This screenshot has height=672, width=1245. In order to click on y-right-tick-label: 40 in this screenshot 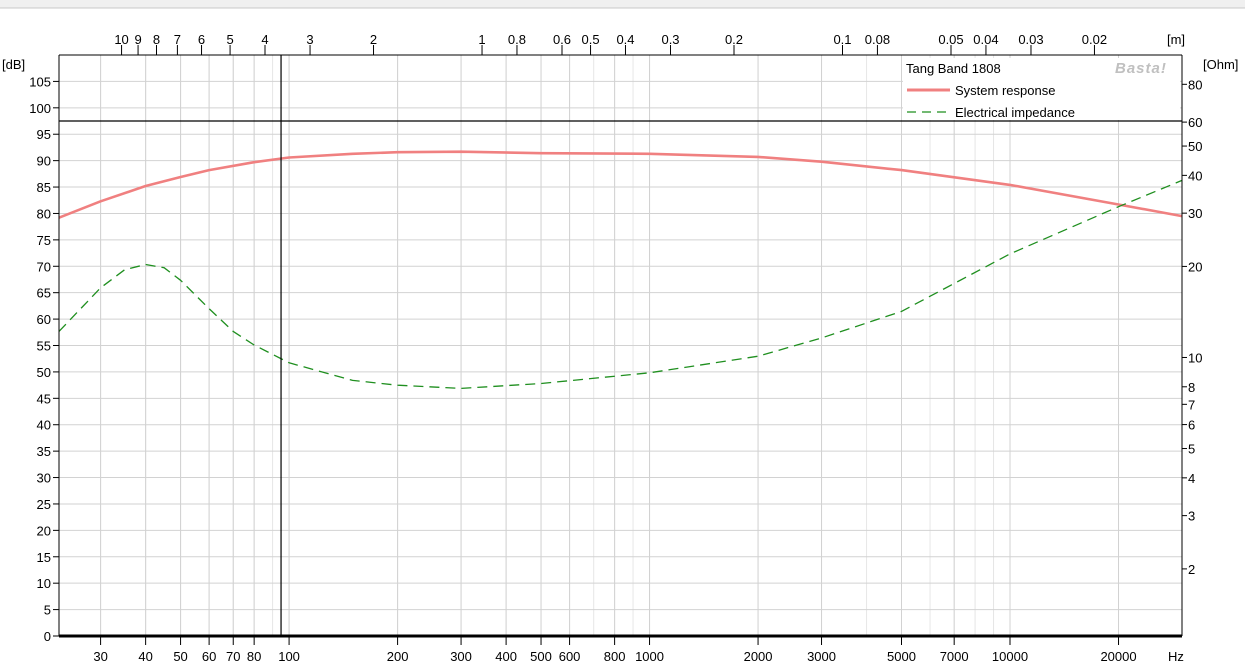, I will do `click(1195, 175)`.